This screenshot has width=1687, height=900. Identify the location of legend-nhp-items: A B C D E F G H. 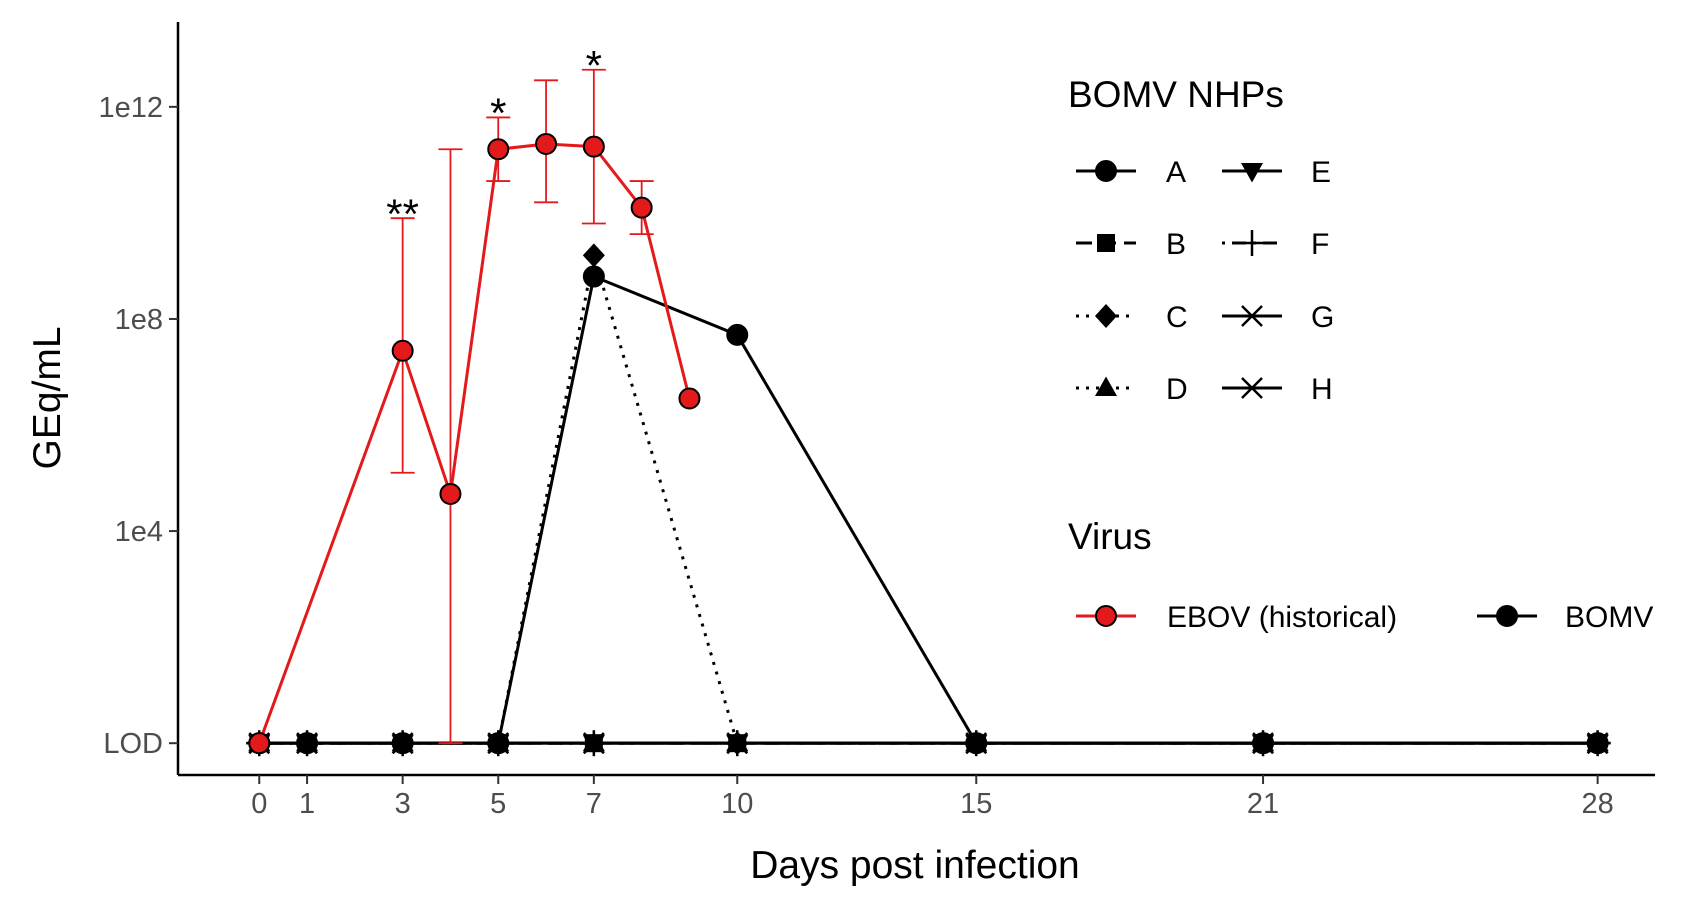
(1205, 281).